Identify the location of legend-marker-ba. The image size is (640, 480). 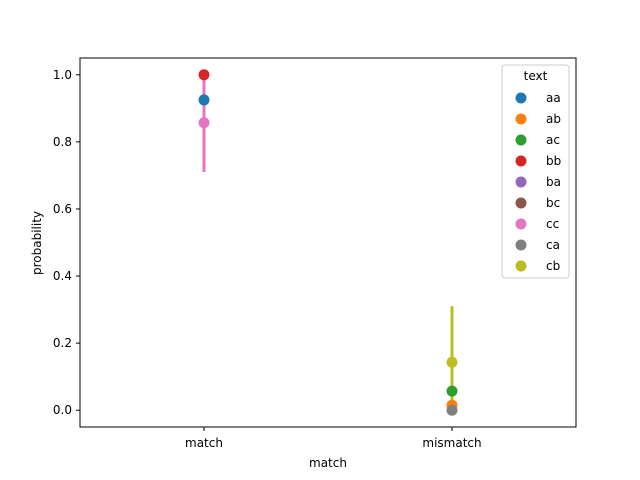
(521, 182).